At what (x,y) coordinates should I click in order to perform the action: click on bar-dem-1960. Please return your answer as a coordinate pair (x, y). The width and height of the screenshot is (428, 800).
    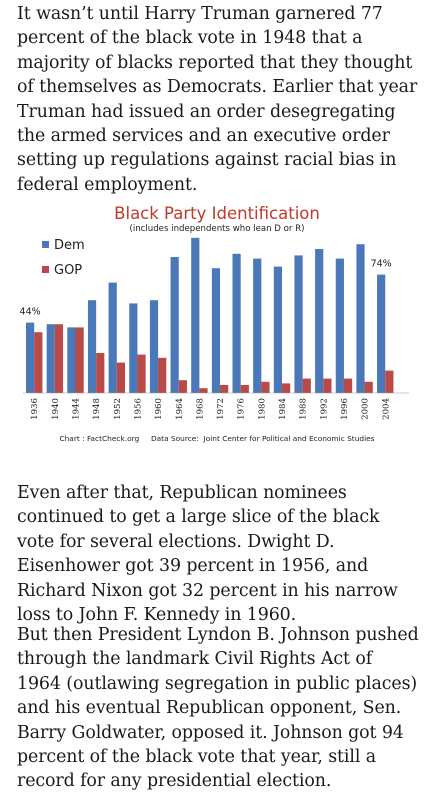
    Looking at the image, I should click on (154, 346).